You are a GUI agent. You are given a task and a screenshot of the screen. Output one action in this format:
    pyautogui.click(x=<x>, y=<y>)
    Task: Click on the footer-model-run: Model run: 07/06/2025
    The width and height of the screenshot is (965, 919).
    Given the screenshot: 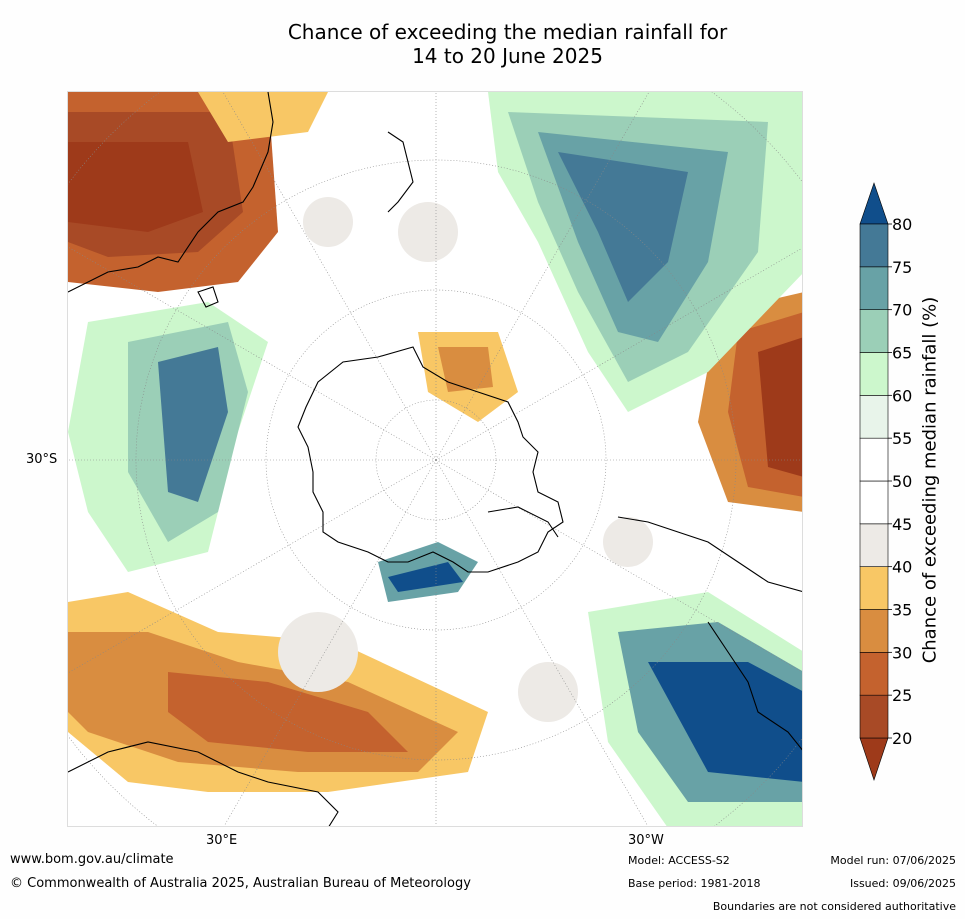 What is the action you would take?
    pyautogui.click(x=893, y=860)
    